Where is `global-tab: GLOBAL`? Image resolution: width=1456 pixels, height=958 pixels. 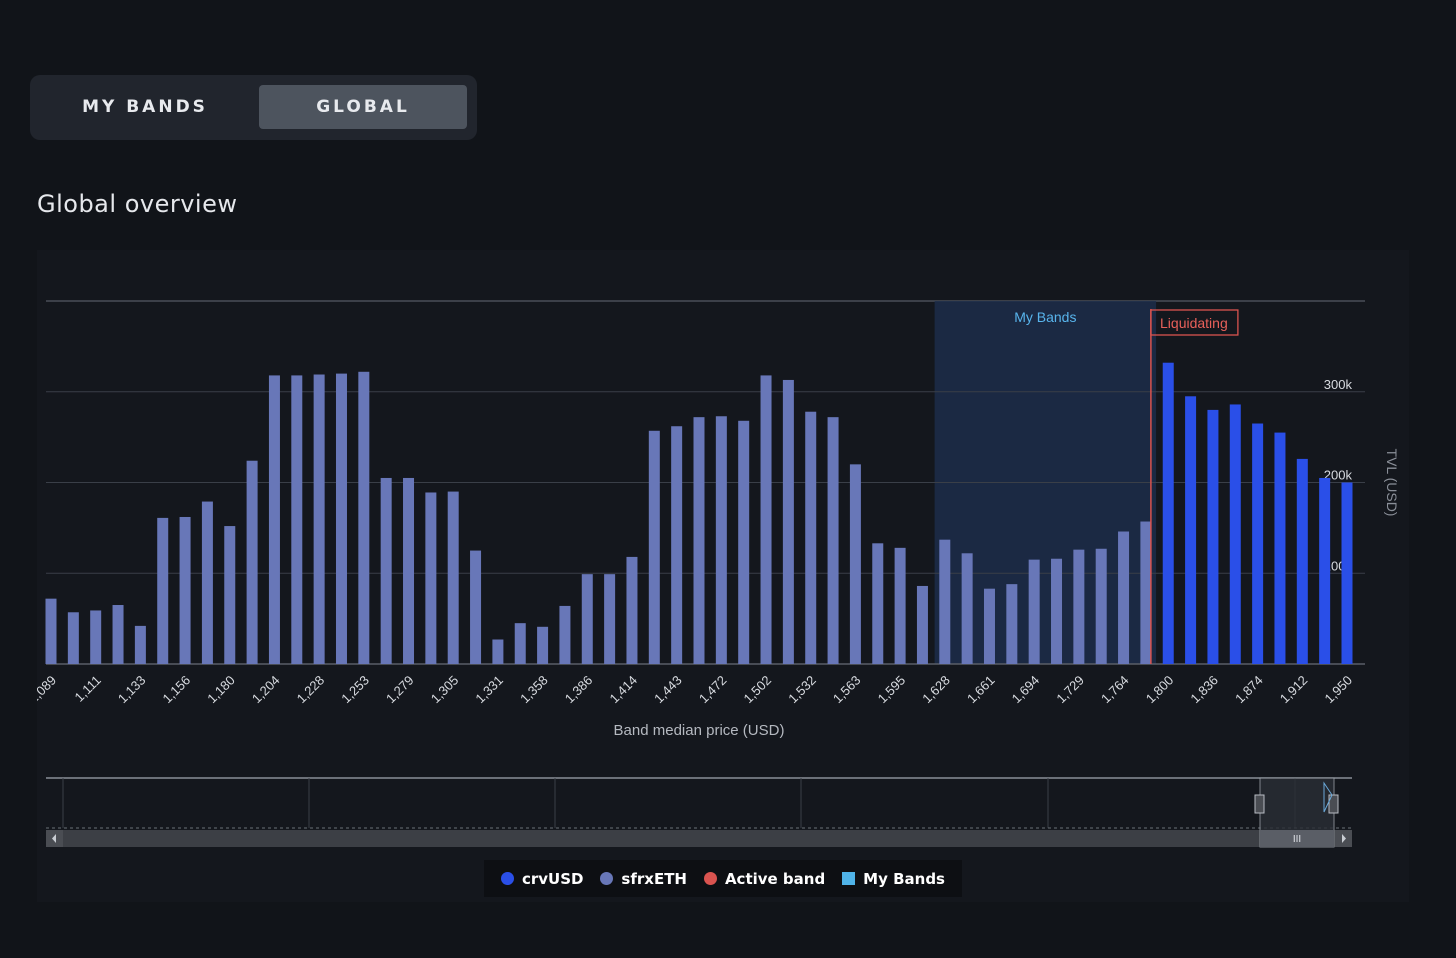
global-tab: GLOBAL is located at coordinates (363, 107).